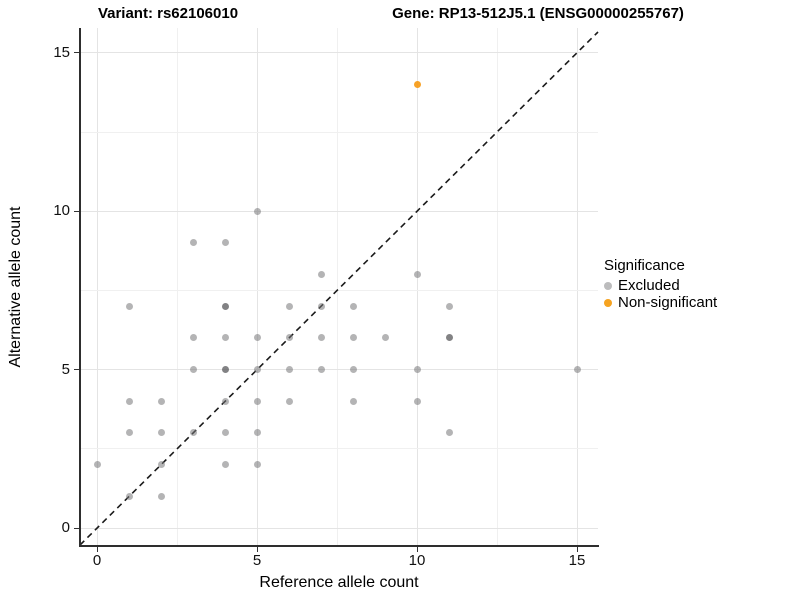 The height and width of the screenshot is (600, 800). What do you see at coordinates (61, 211) in the screenshot?
I see `y-tick-label: 10` at bounding box center [61, 211].